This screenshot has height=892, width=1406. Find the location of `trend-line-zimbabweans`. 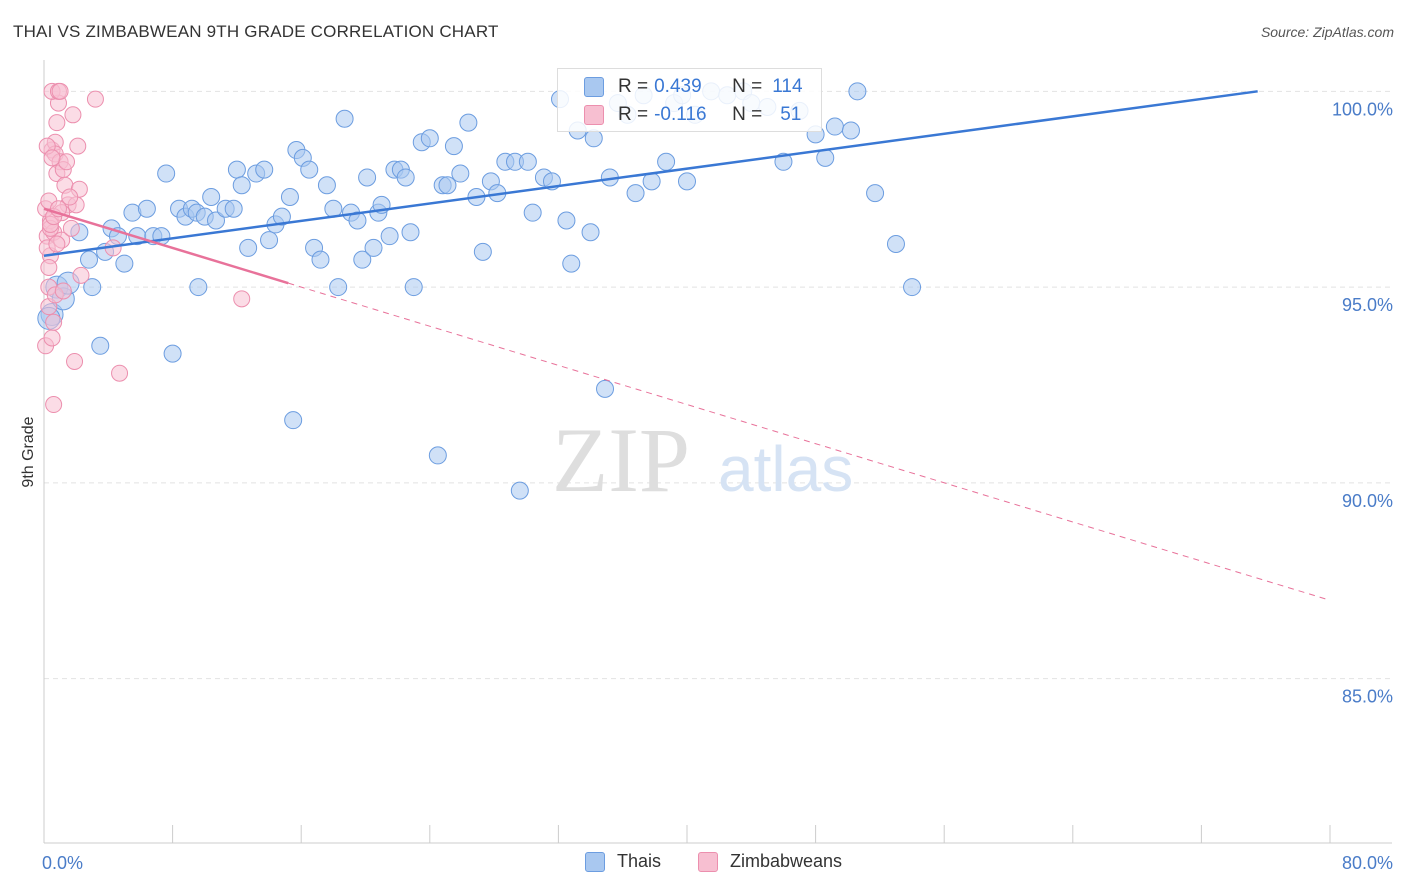

trend-line-zimbabweans is located at coordinates (166, 246).